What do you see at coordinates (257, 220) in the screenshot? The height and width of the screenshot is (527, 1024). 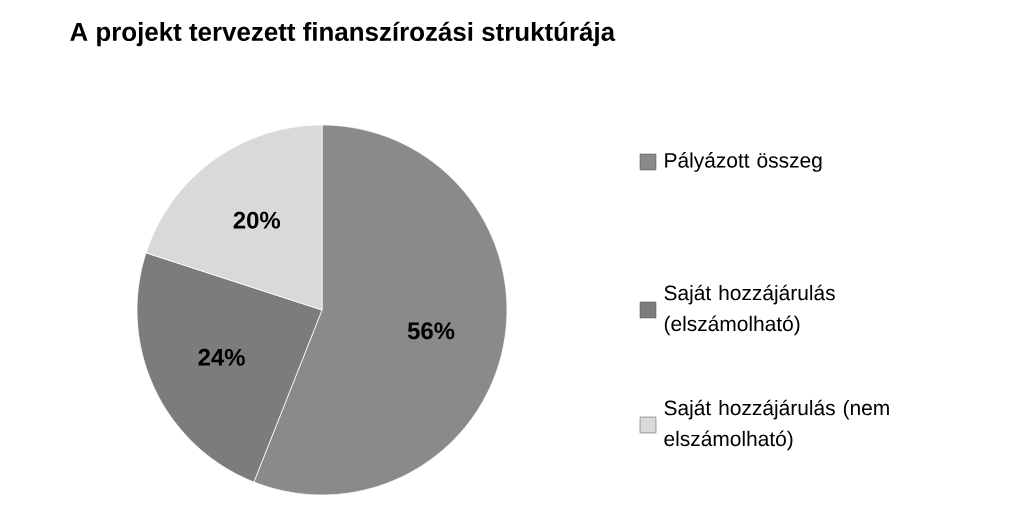 I see `data-label: 20%` at bounding box center [257, 220].